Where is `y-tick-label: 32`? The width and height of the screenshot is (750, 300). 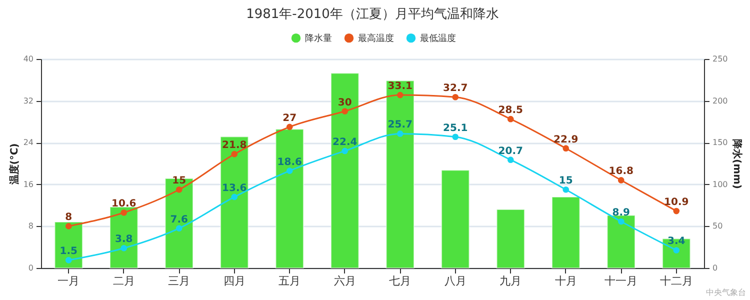
y-tick-label: 32 is located at coordinates (28, 101).